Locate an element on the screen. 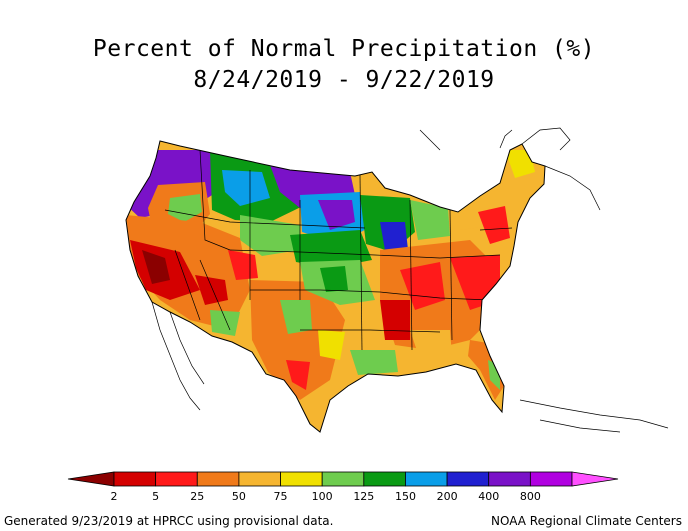 The width and height of the screenshot is (688, 531). colorbar-tick-label: 25 is located at coordinates (197, 496).